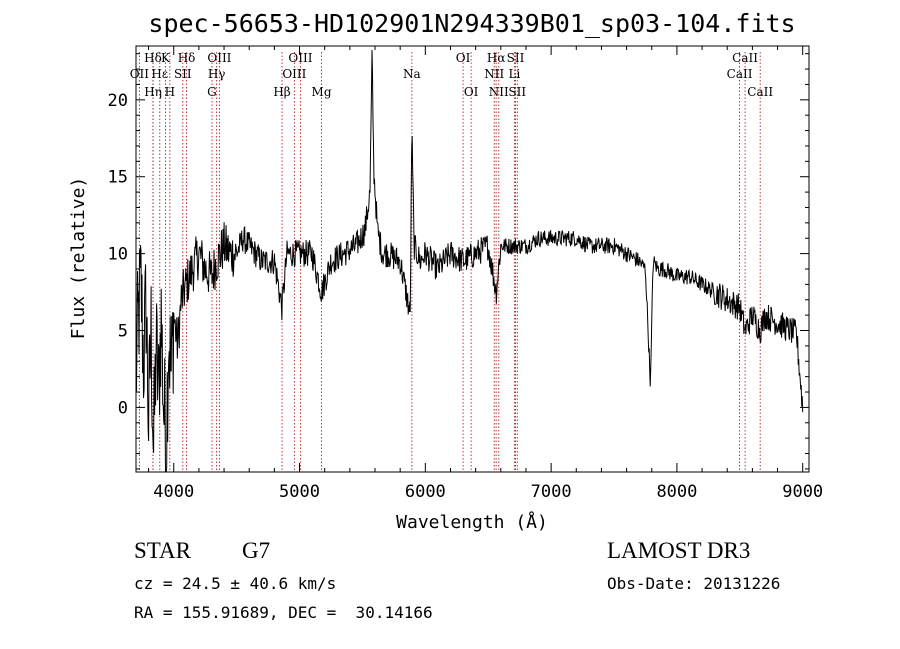 The height and width of the screenshot is (649, 900). What do you see at coordinates (162, 550) in the screenshot?
I see `object-type: STAR` at bounding box center [162, 550].